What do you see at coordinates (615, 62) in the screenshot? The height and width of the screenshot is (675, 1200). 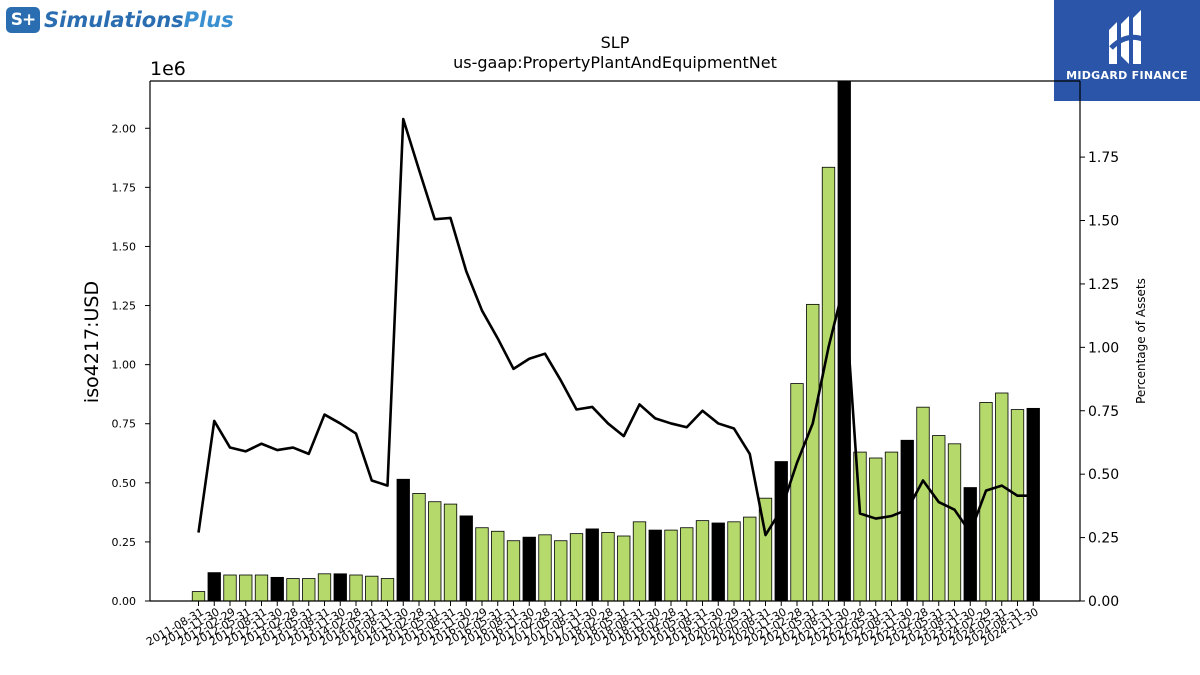 I see `chart-subtitle: us-gaap:PropertyPlantAndEquipmentNet` at bounding box center [615, 62].